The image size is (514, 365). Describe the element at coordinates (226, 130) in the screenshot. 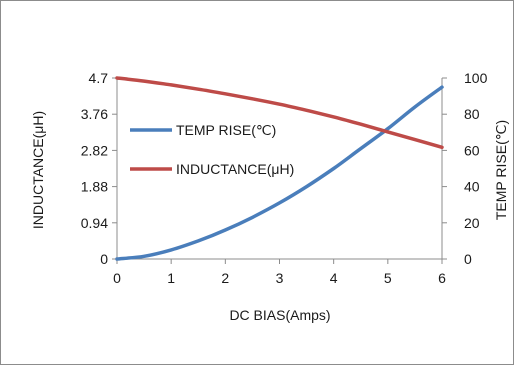

I see `legend-label-temp-rise: TEMP RISE(℃)` at that location.